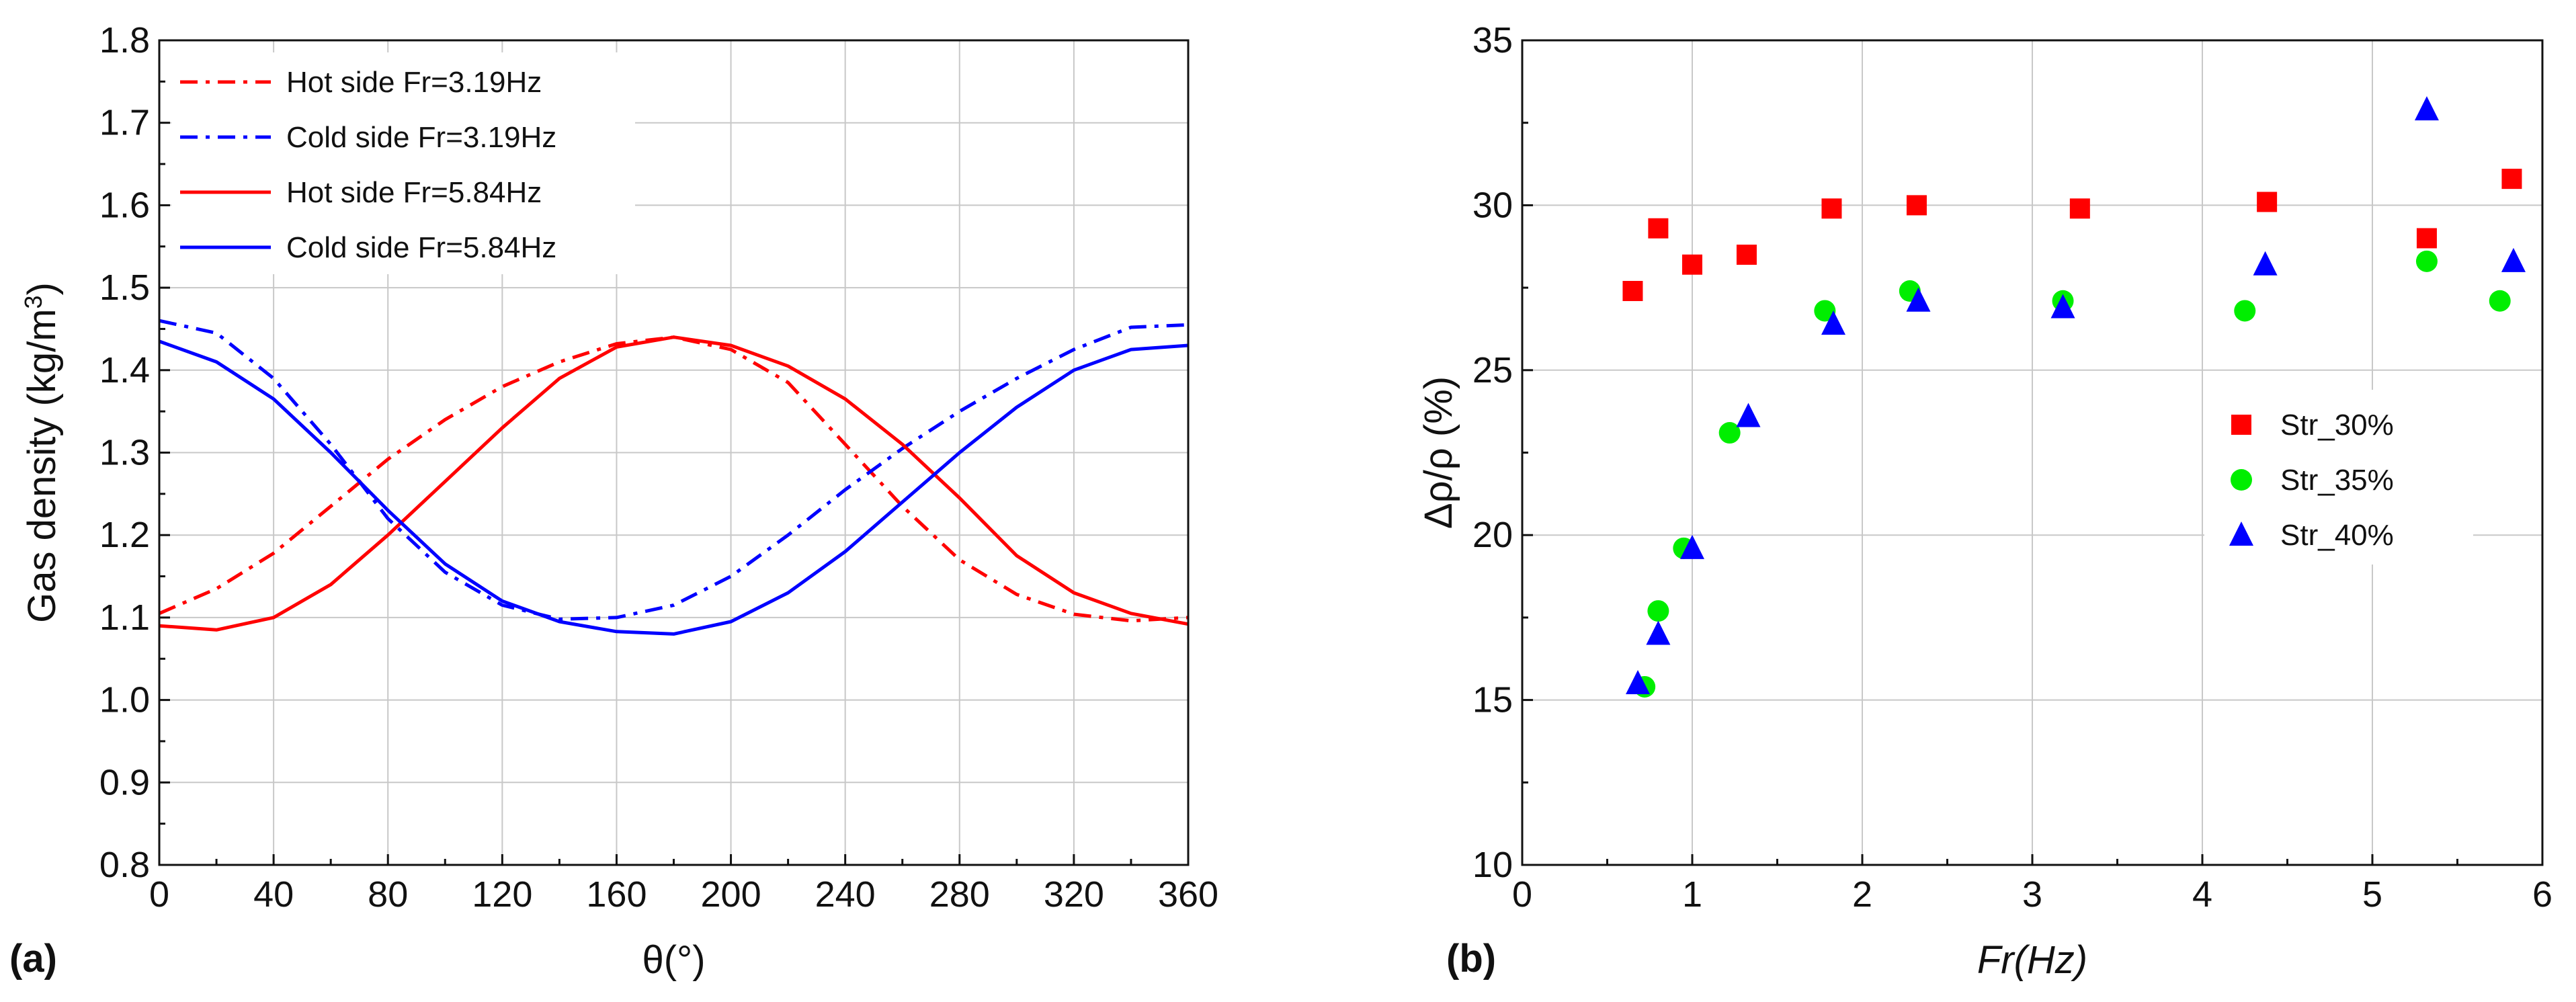 The height and width of the screenshot is (1002, 2576). Describe the element at coordinates (125, 287) in the screenshot. I see `y-tick-label: 1.5` at that location.